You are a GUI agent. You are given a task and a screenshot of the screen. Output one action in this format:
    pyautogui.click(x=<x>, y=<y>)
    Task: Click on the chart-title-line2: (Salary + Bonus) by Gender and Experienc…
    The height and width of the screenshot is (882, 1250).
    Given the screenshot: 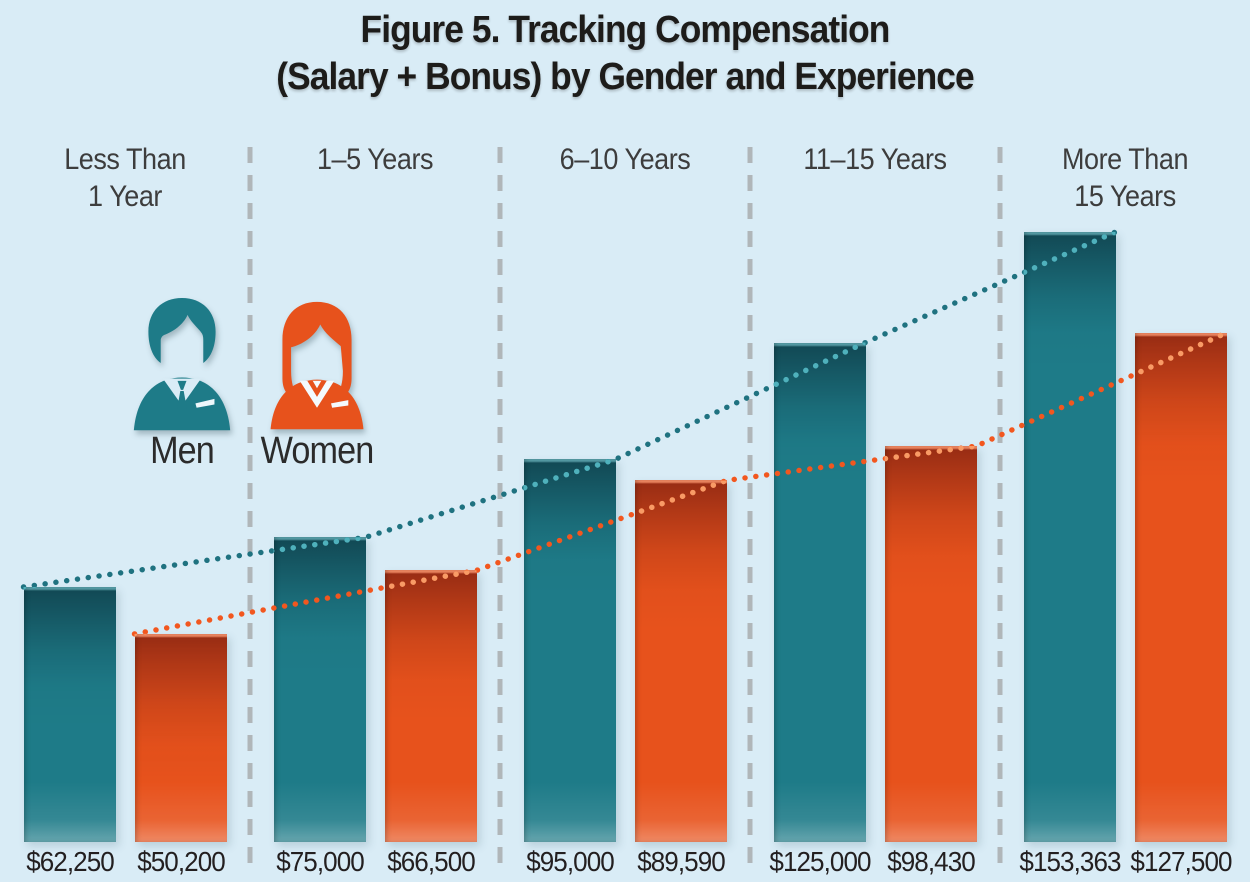 What is the action you would take?
    pyautogui.click(x=625, y=77)
    